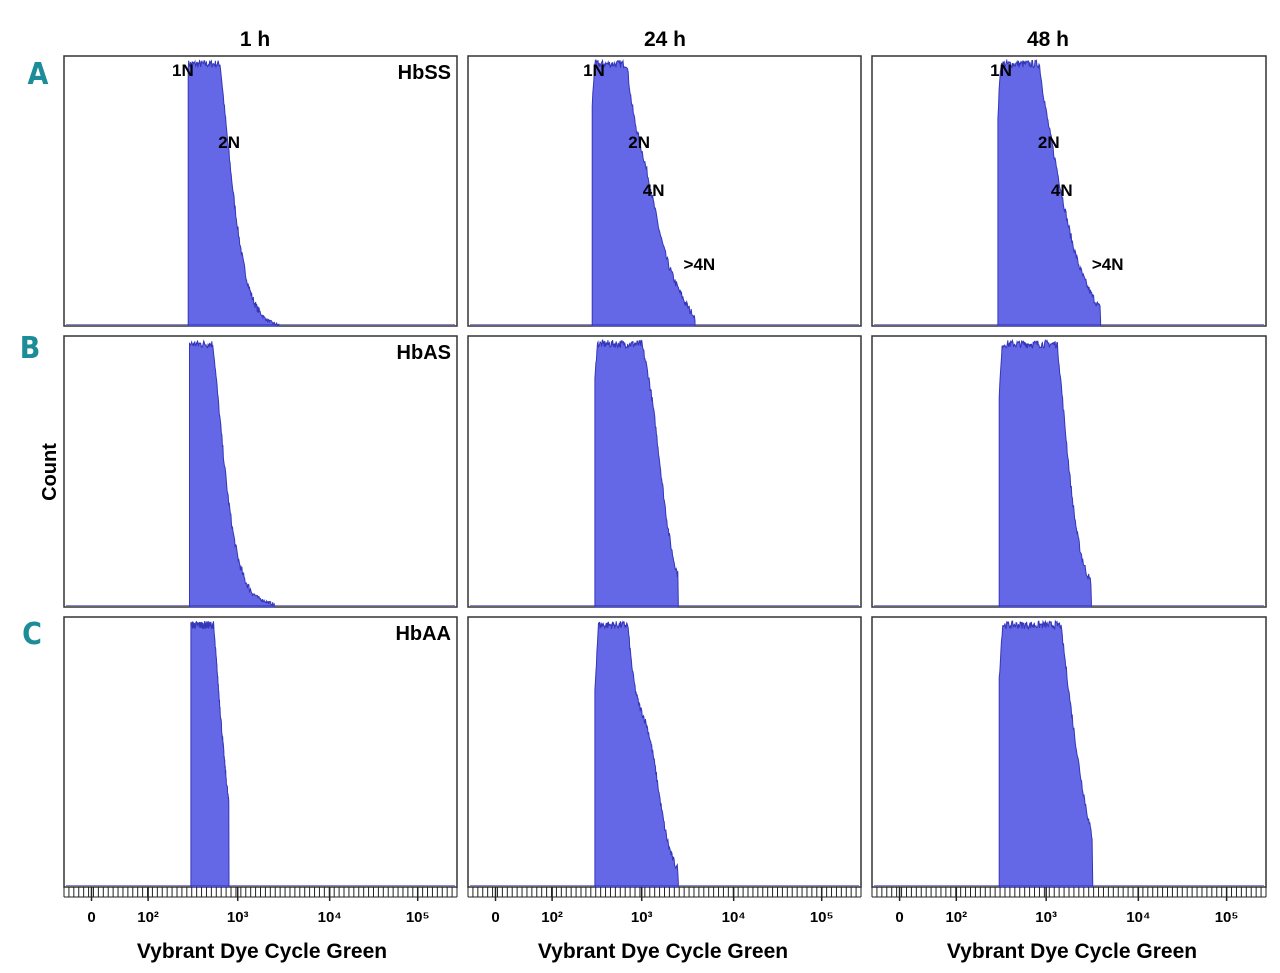 The height and width of the screenshot is (973, 1280). I want to click on y-axis-label: Count, so click(50, 472).